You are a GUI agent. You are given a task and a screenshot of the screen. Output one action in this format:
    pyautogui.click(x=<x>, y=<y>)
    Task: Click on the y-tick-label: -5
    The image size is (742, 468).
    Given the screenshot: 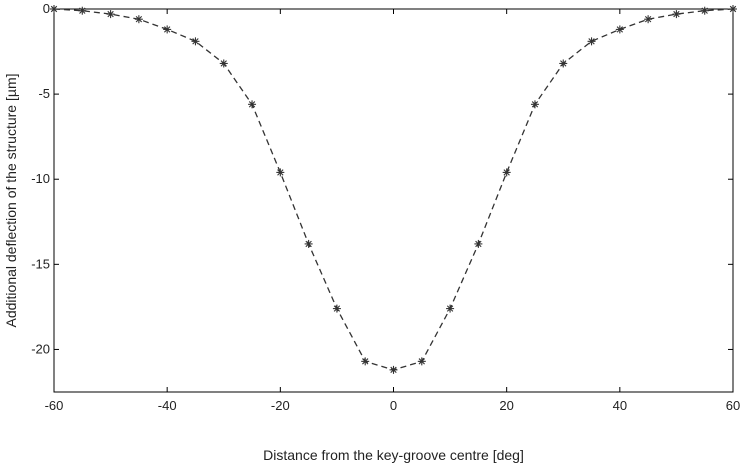 What is the action you would take?
    pyautogui.click(x=44, y=93)
    